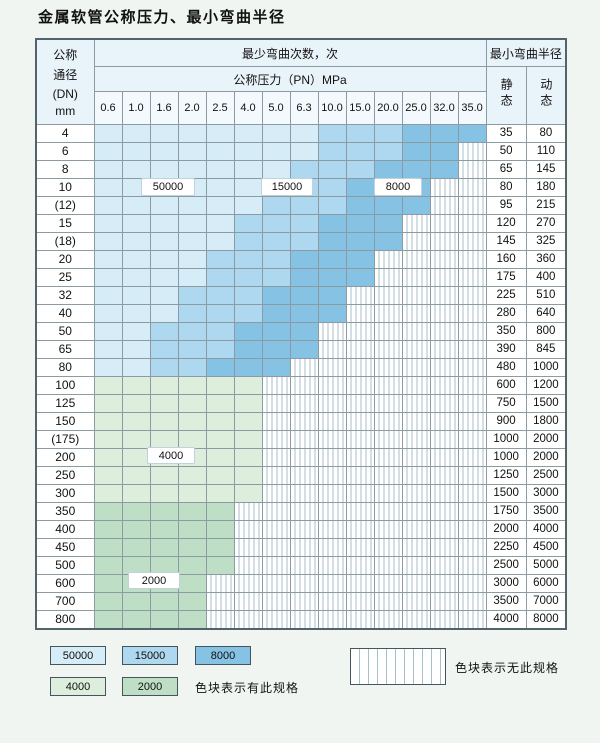 The height and width of the screenshot is (743, 600). Describe the element at coordinates (276, 108) in the screenshot. I see `pressure-col-header: 5.0` at that location.